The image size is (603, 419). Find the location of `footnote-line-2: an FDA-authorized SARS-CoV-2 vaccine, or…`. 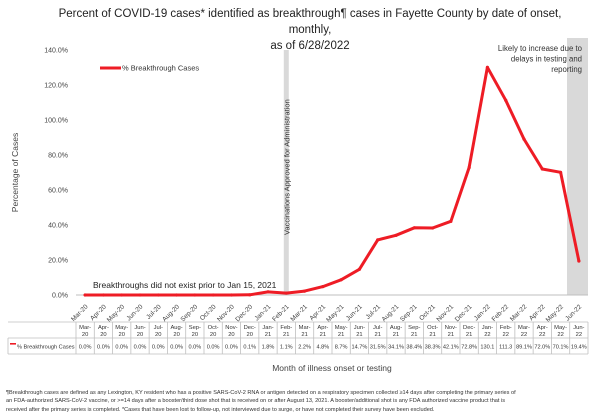

footnote-line-2: an FDA-authorized SARS-CoV-2 vaccine, or… is located at coordinates (256, 401).